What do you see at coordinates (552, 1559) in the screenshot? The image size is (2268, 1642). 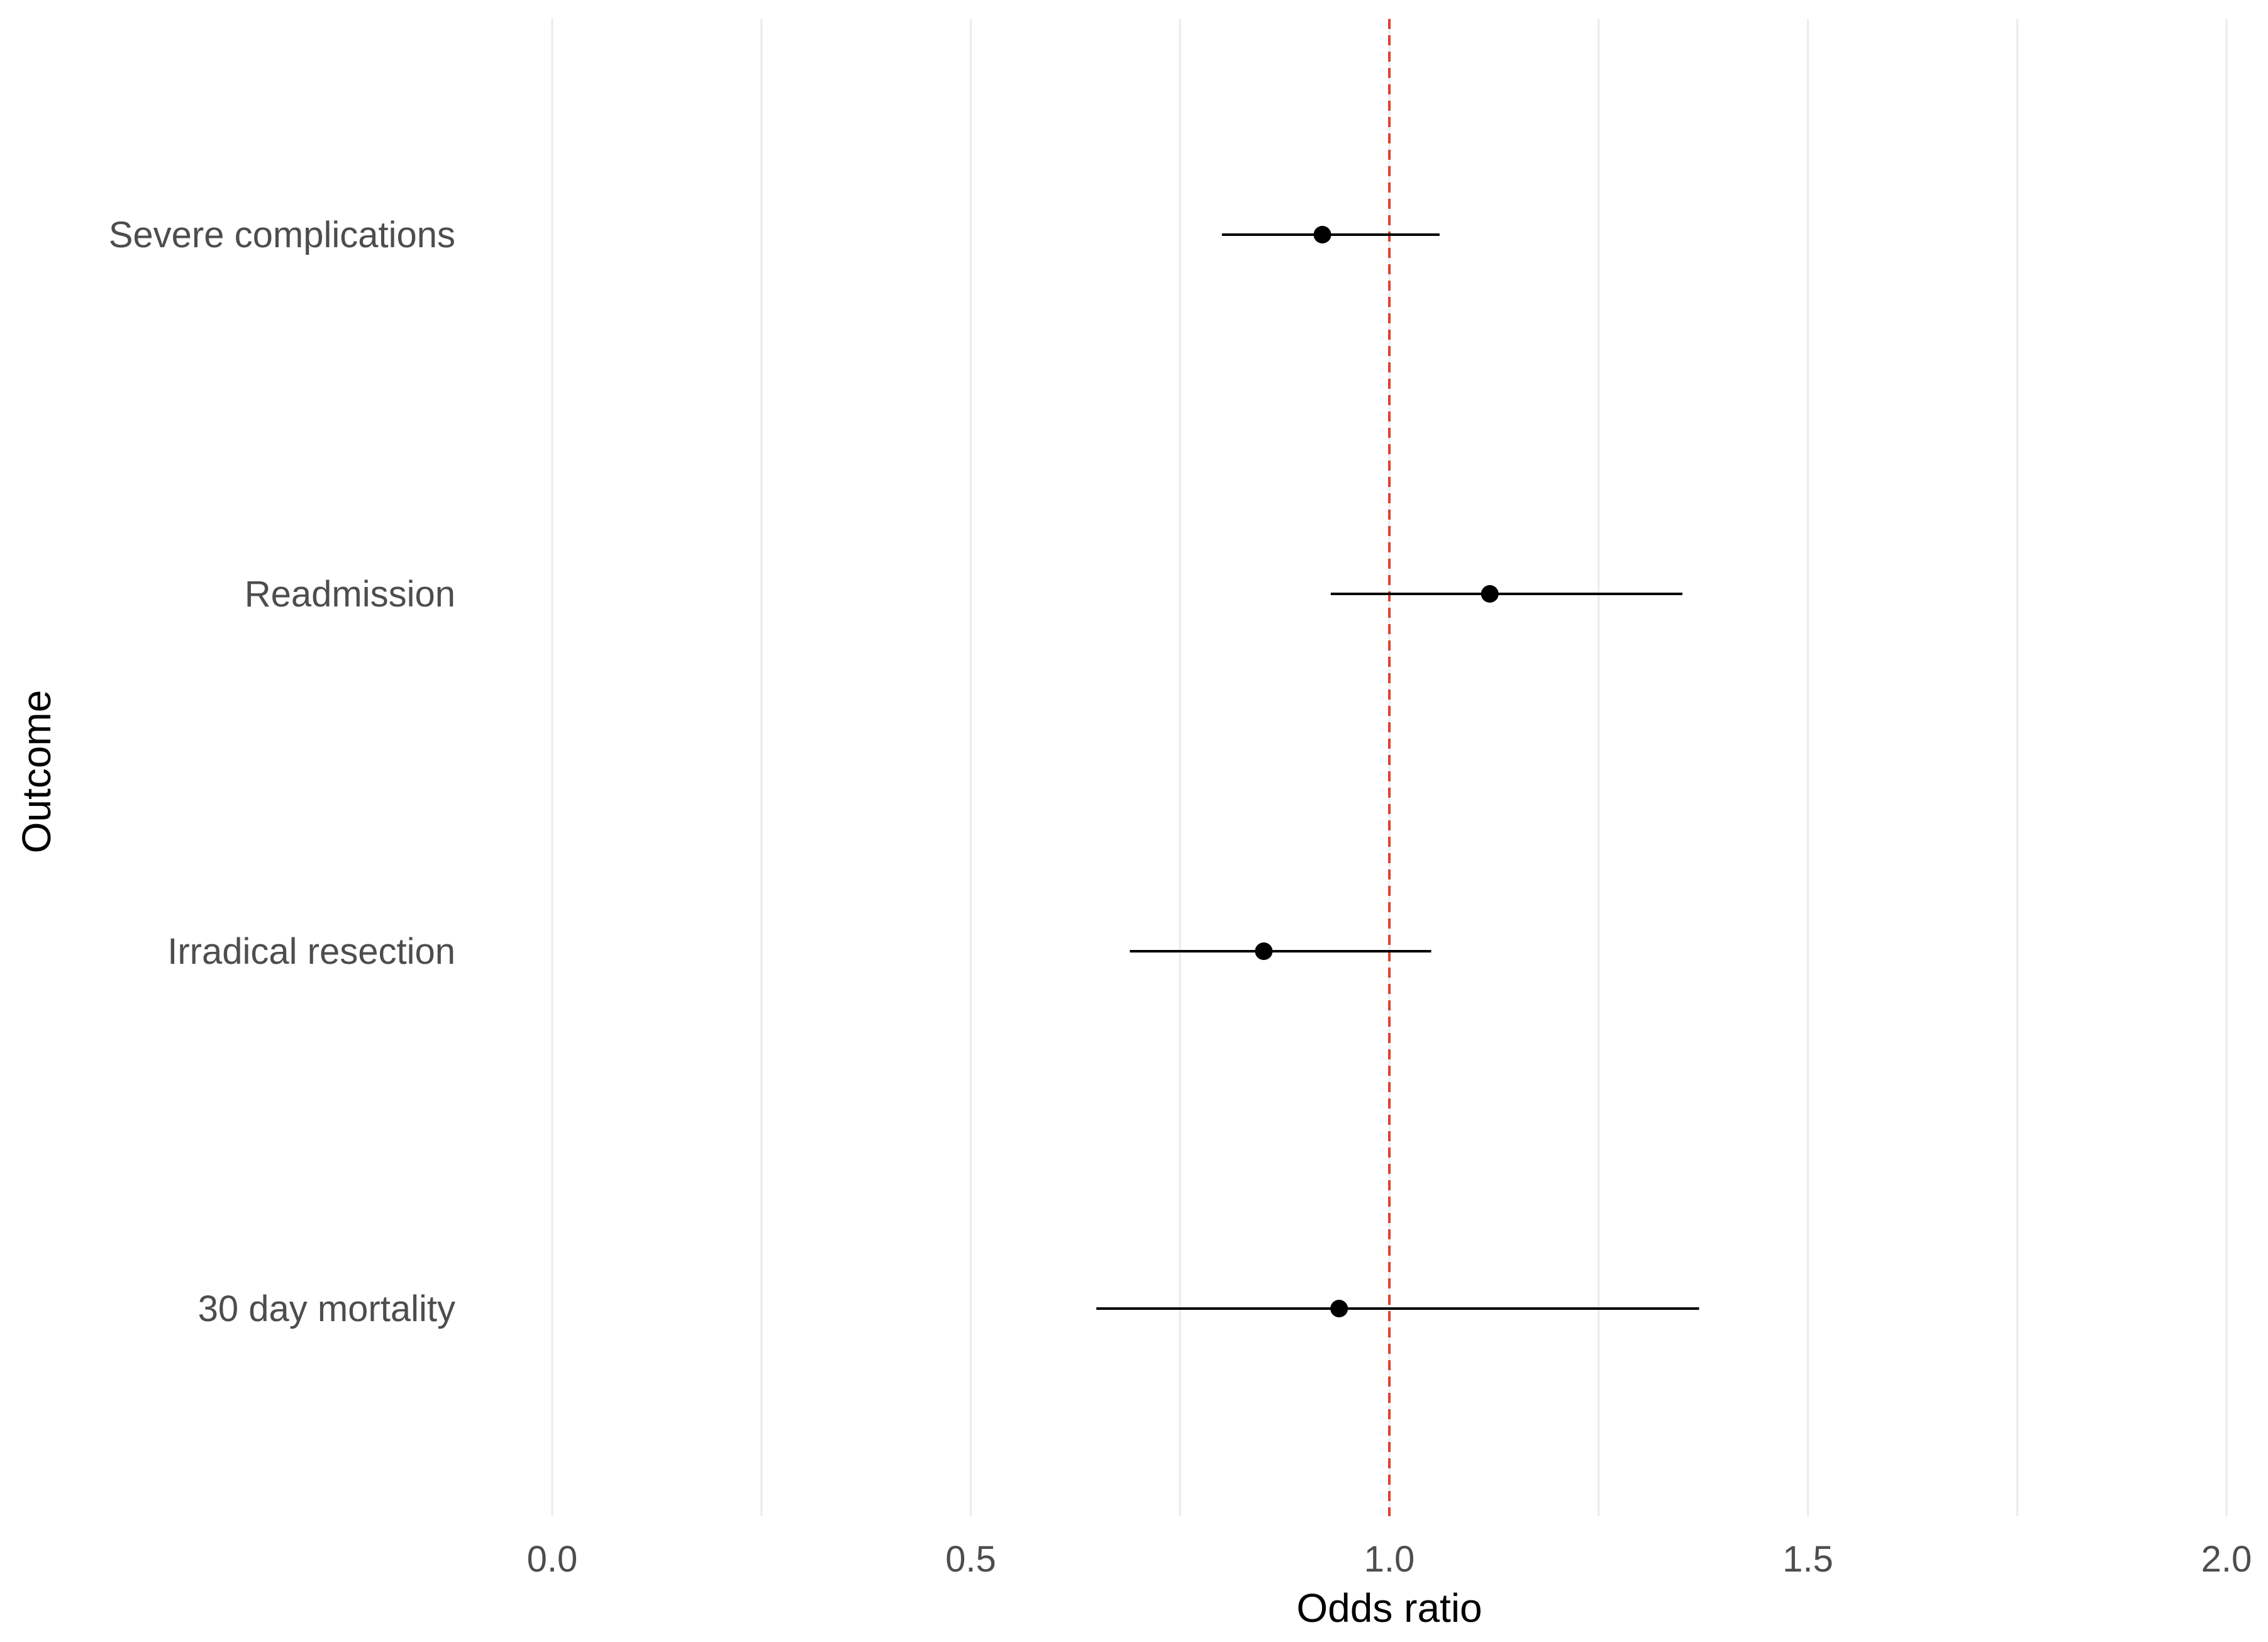 I see `x-tick-label: 0.0` at bounding box center [552, 1559].